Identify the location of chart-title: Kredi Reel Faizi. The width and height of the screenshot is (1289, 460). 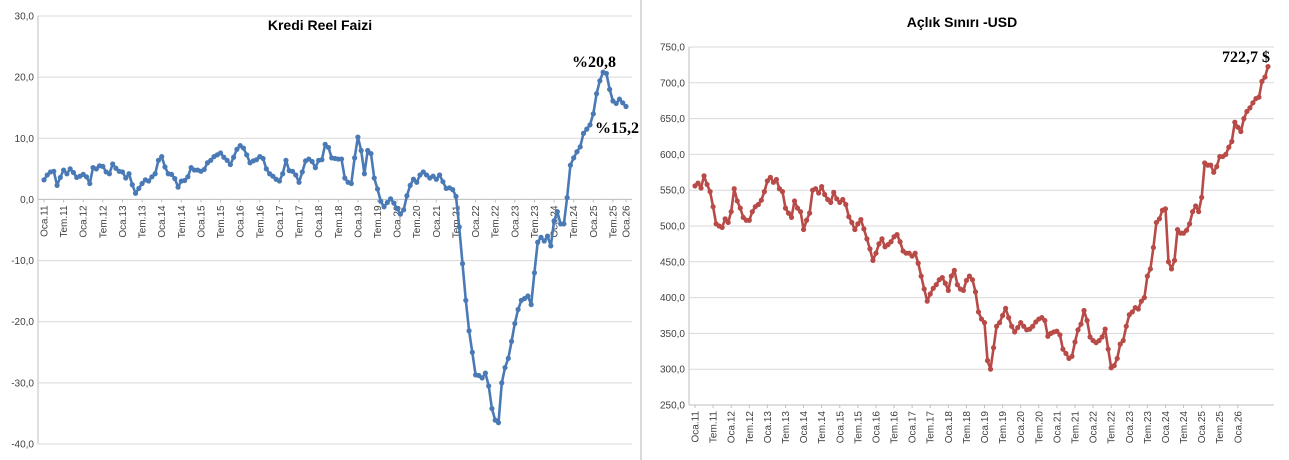
(320, 25).